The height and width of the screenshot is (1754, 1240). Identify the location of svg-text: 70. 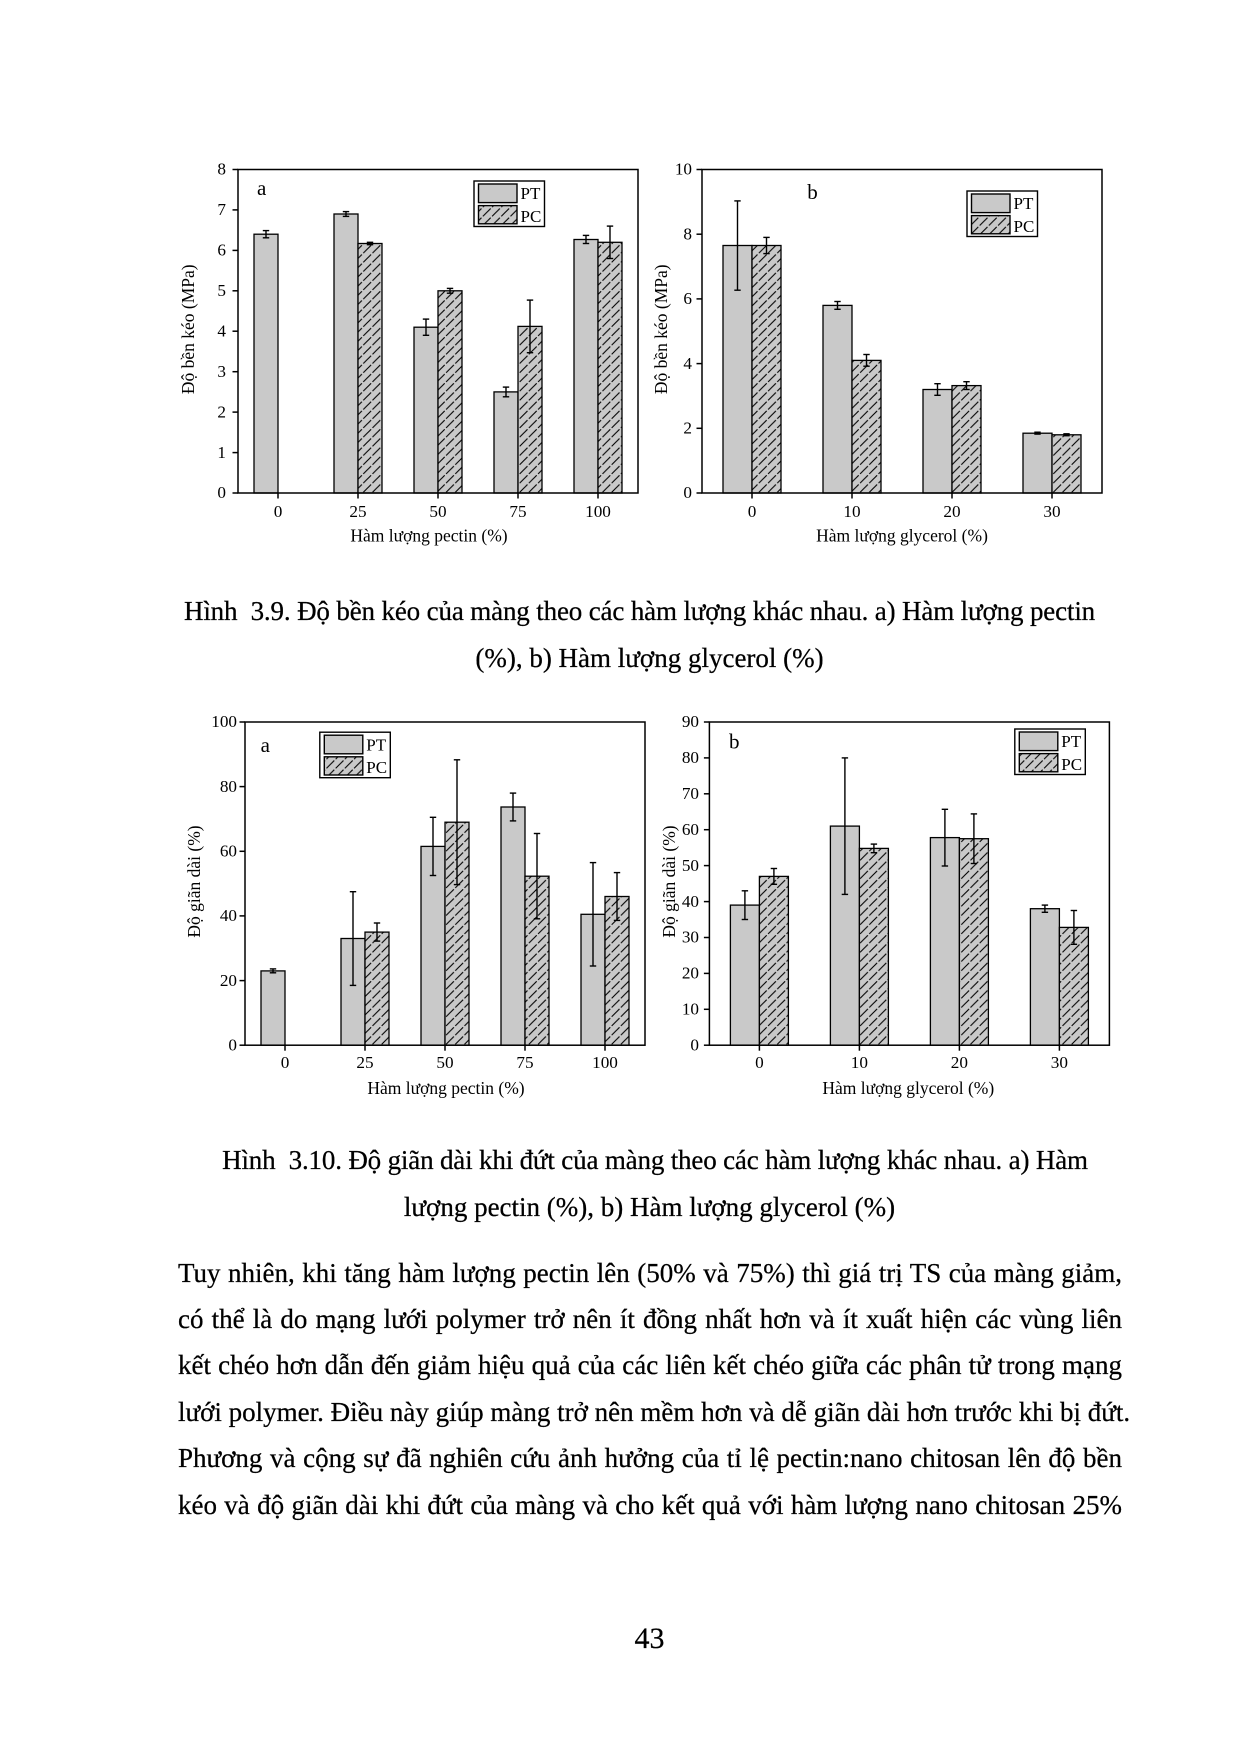
(690, 793).